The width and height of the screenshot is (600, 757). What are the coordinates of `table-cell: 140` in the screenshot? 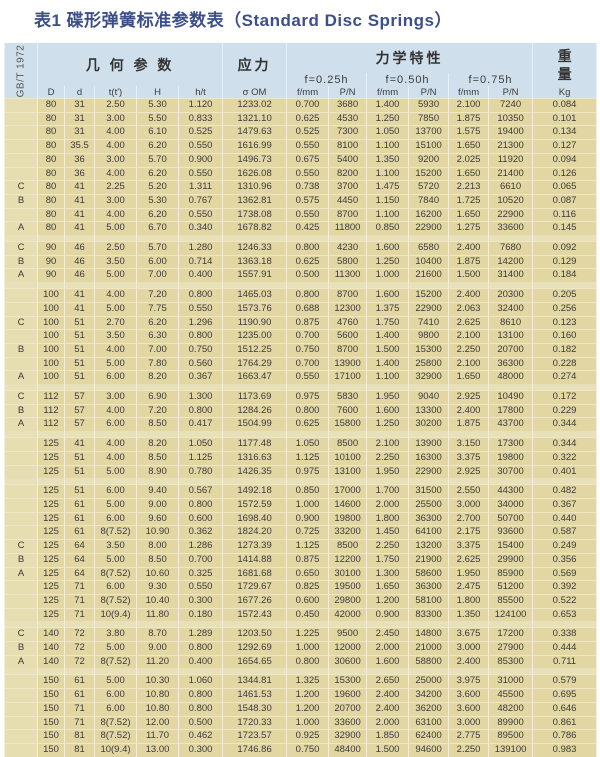 It's located at (51, 648).